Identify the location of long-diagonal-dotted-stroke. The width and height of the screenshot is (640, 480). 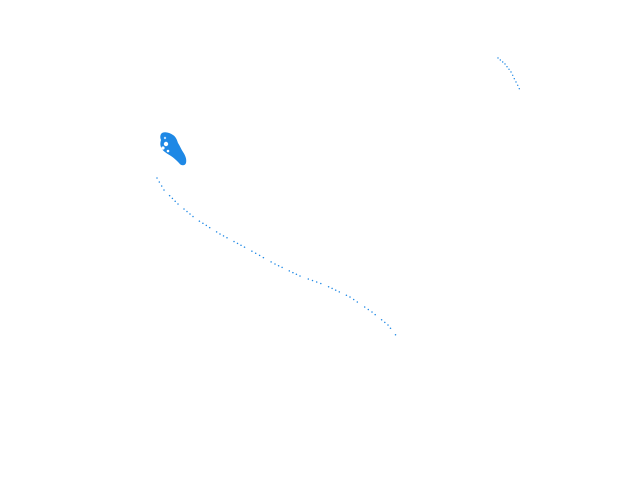
(276, 256).